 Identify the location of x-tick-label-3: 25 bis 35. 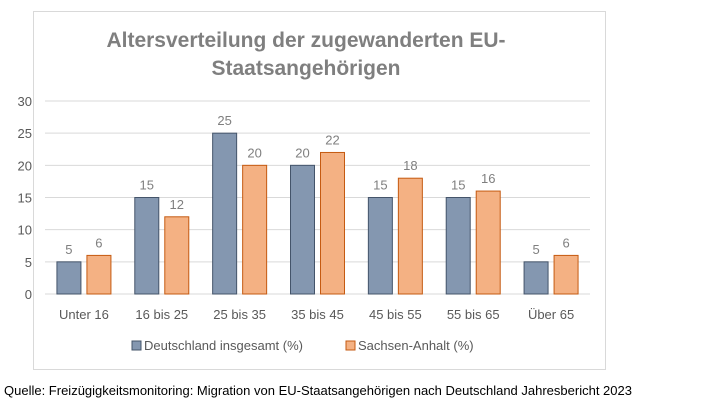
(239, 314).